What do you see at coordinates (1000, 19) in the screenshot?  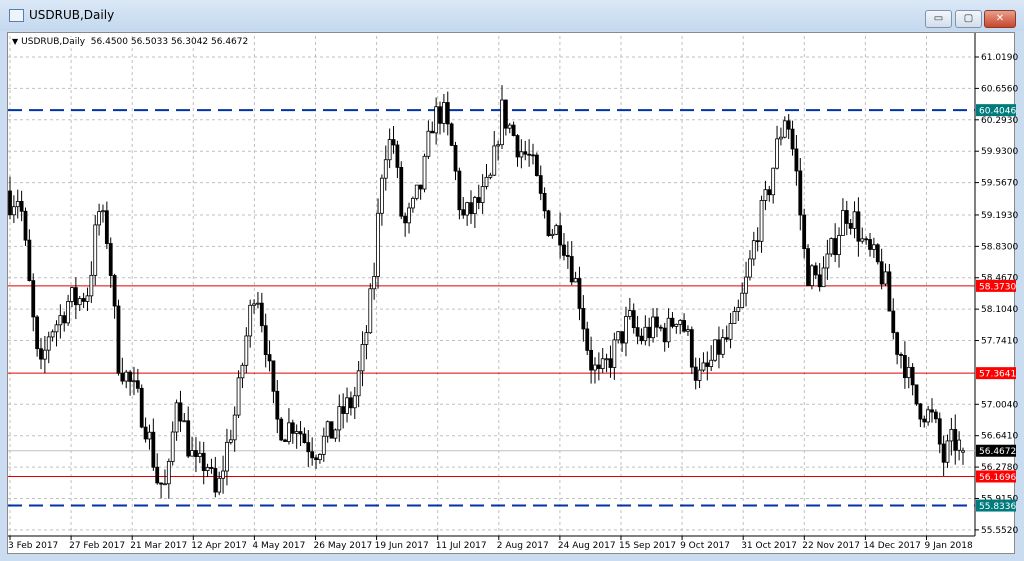 I see `close-button: ✕` at bounding box center [1000, 19].